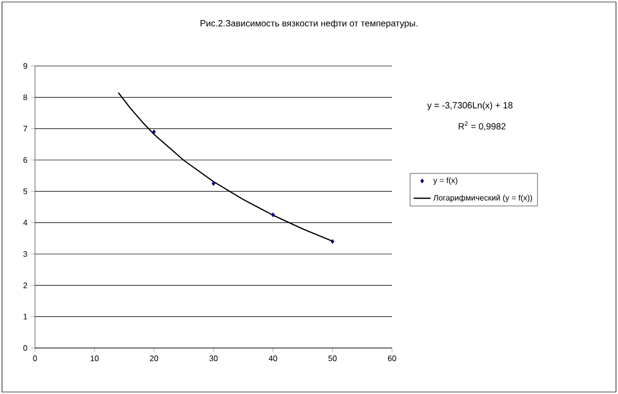 This screenshot has height=394, width=618. I want to click on text: R$^{2}$ = 0,9982, so click(482, 126).